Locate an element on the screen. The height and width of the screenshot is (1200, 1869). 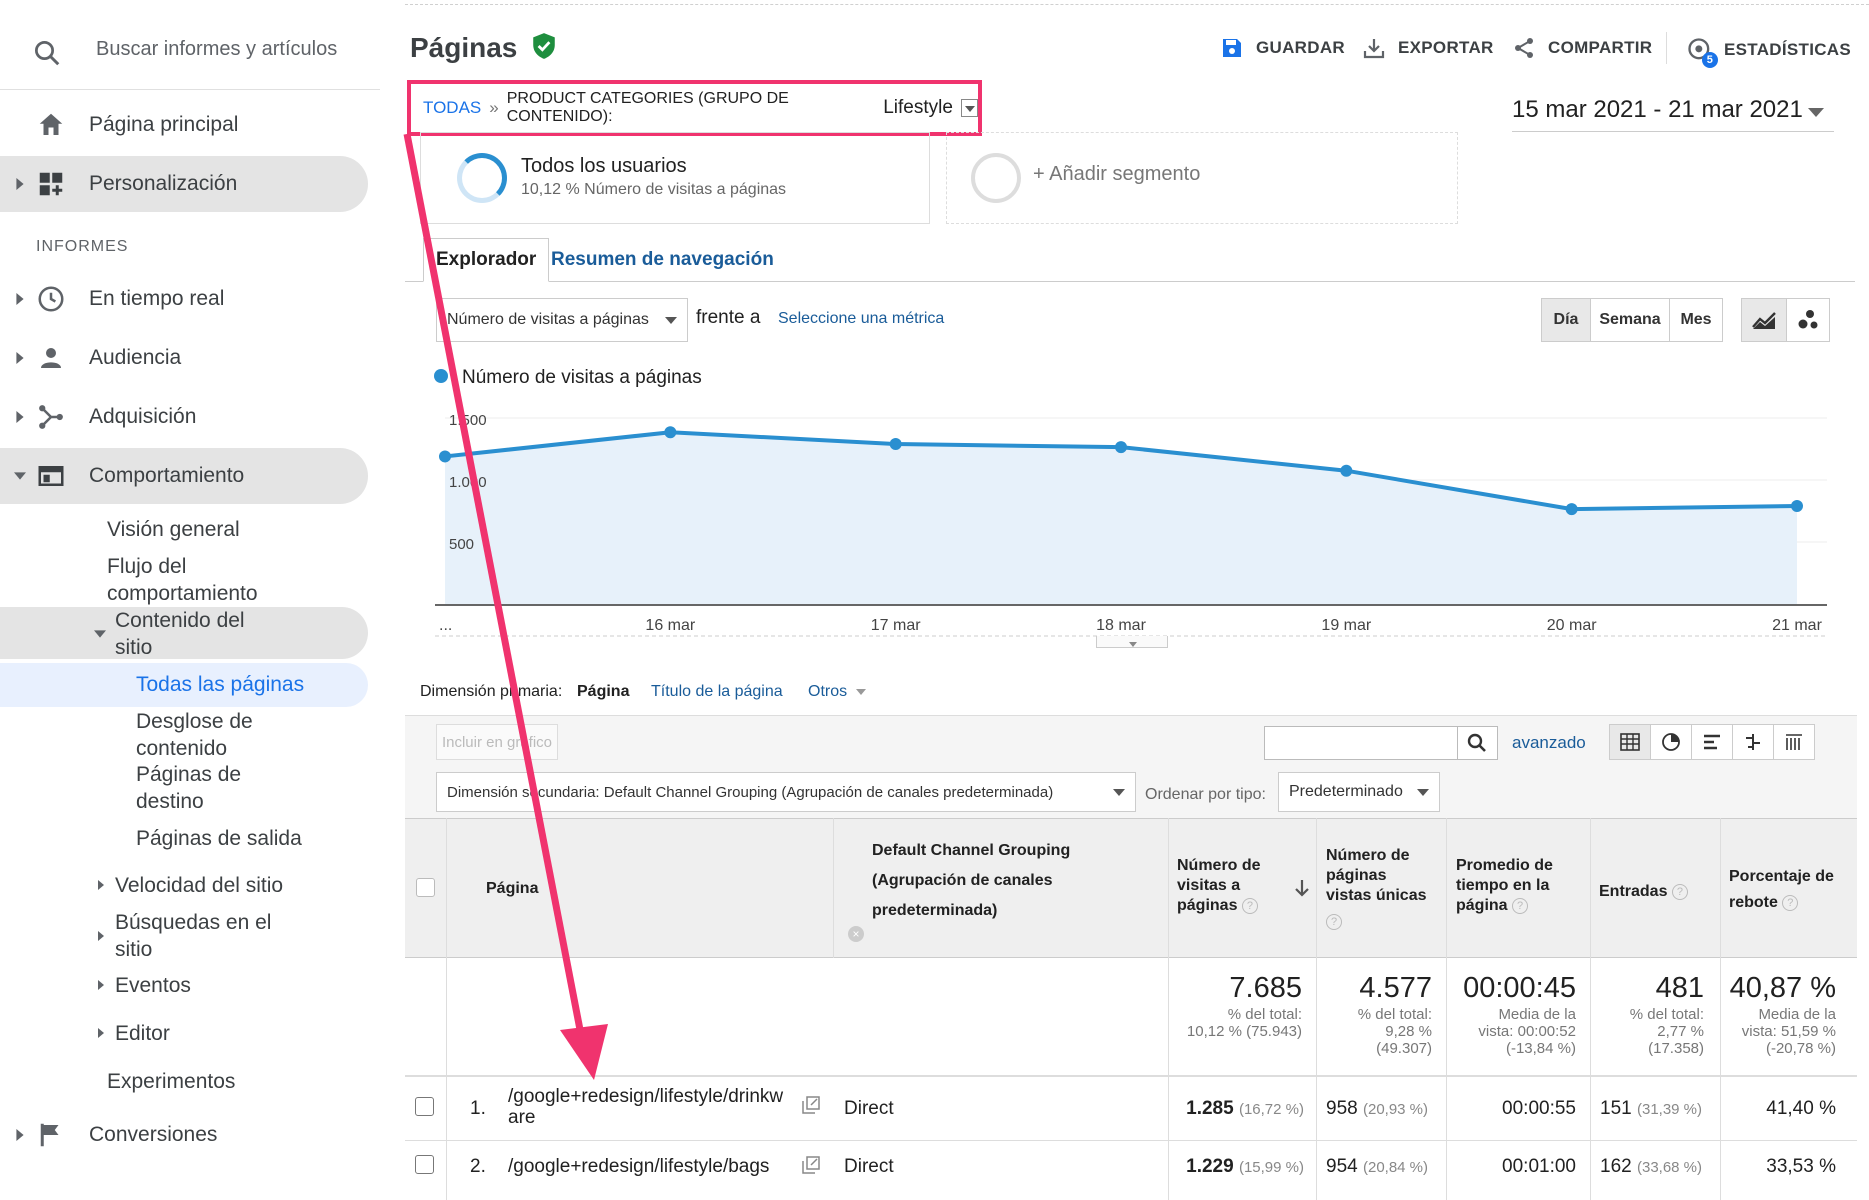
col-header-unique-pageviews: Número de páginas vistas únicas ? is located at coordinates (1376, 889).